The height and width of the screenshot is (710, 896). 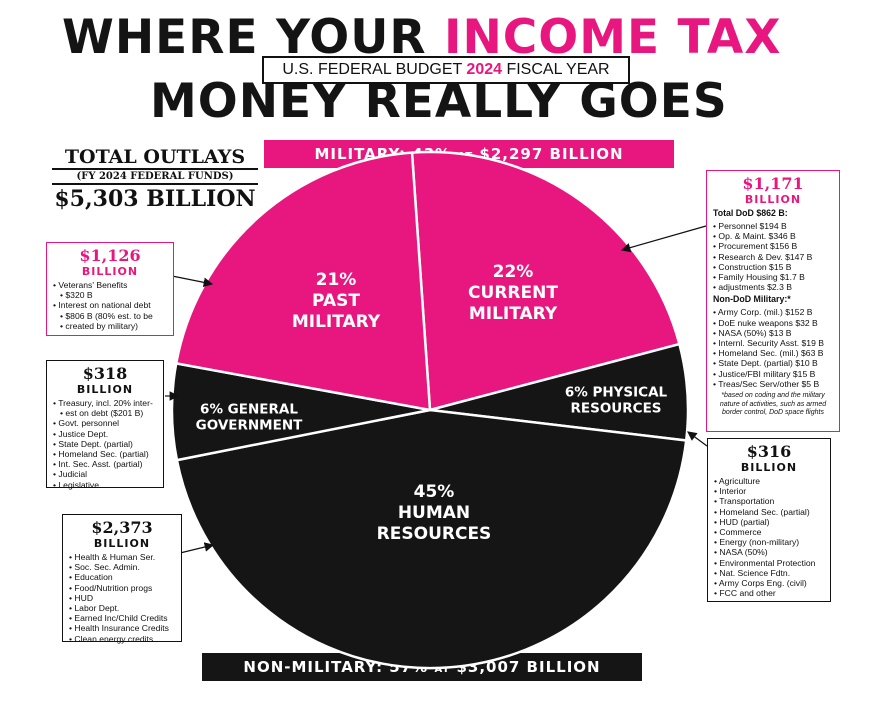 I want to click on current-military-unit: BILLION, so click(x=773, y=199).